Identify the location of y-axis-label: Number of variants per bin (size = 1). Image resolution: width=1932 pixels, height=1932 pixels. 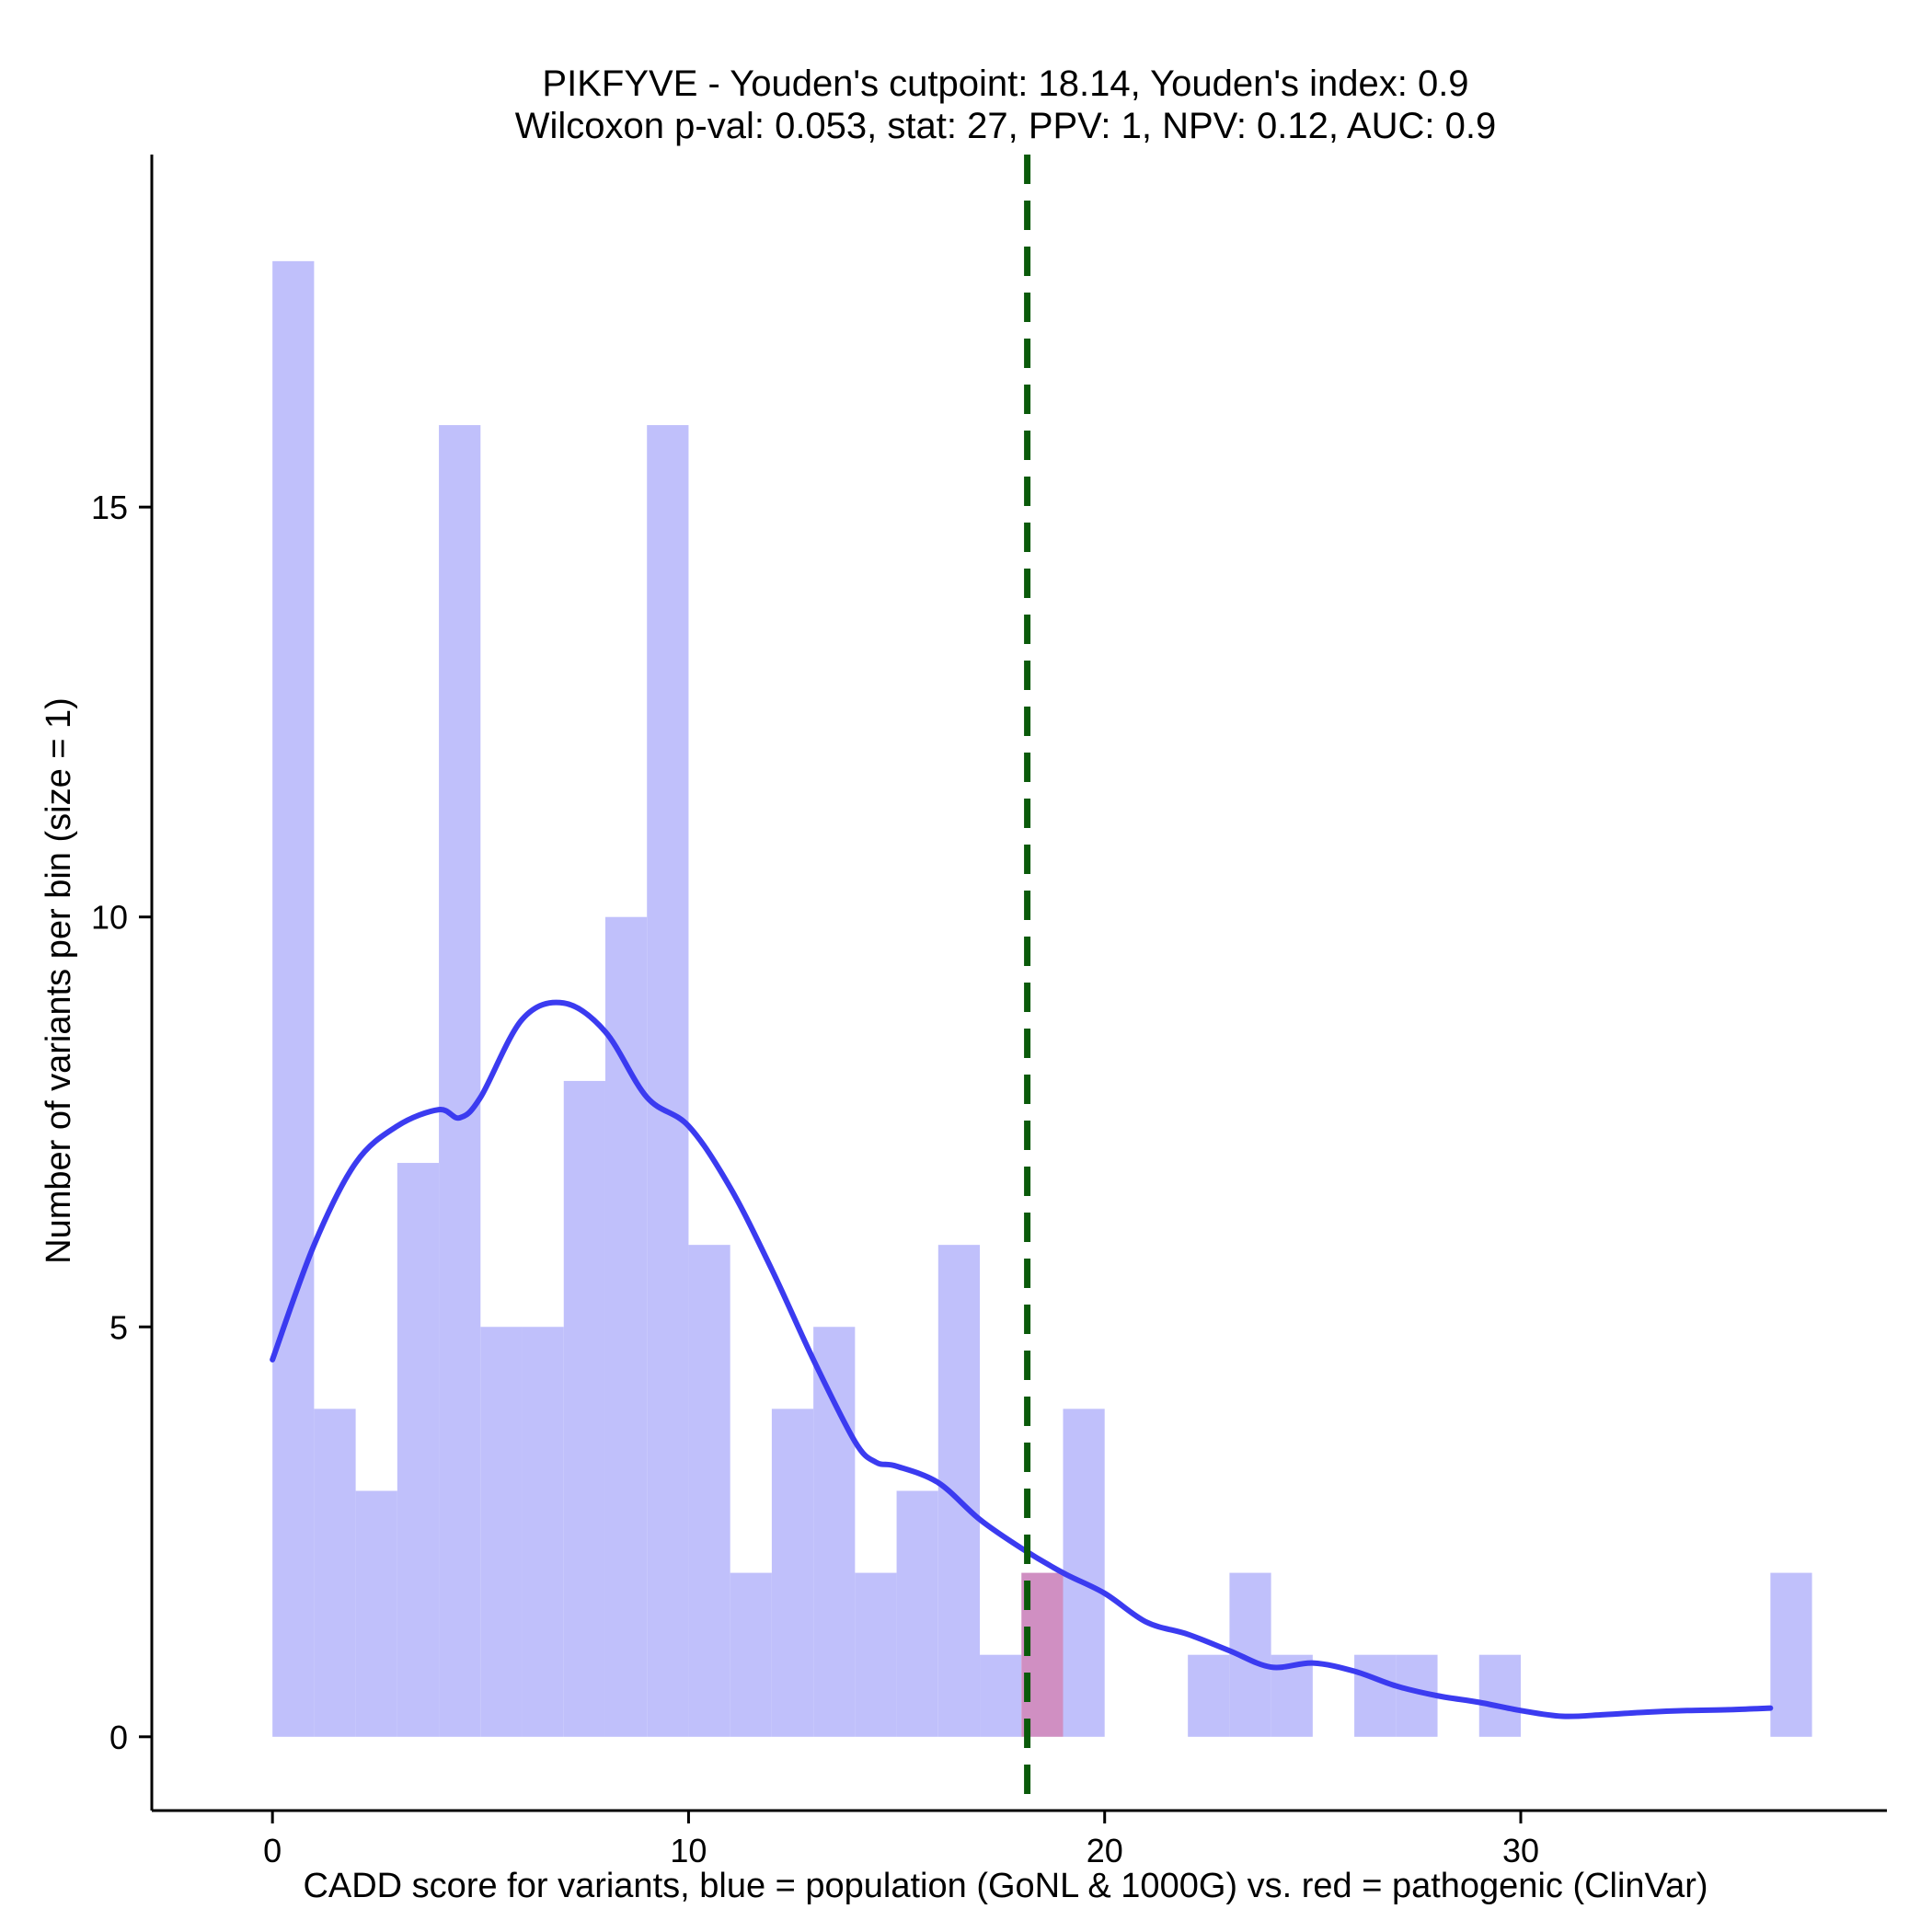
(59, 980).